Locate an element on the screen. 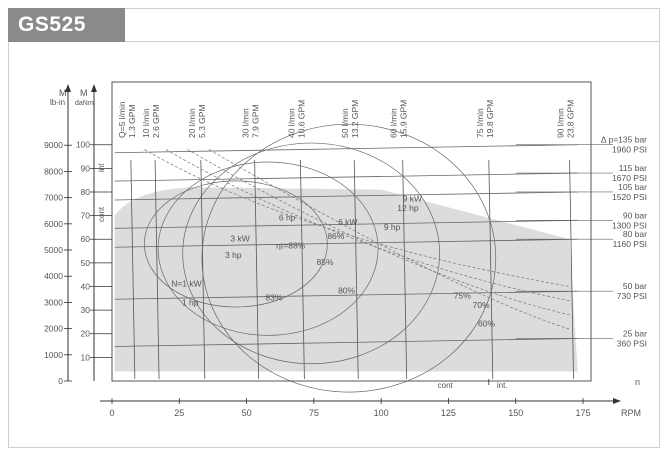  y-tick-label-lbin: 8000 is located at coordinates (53, 171).